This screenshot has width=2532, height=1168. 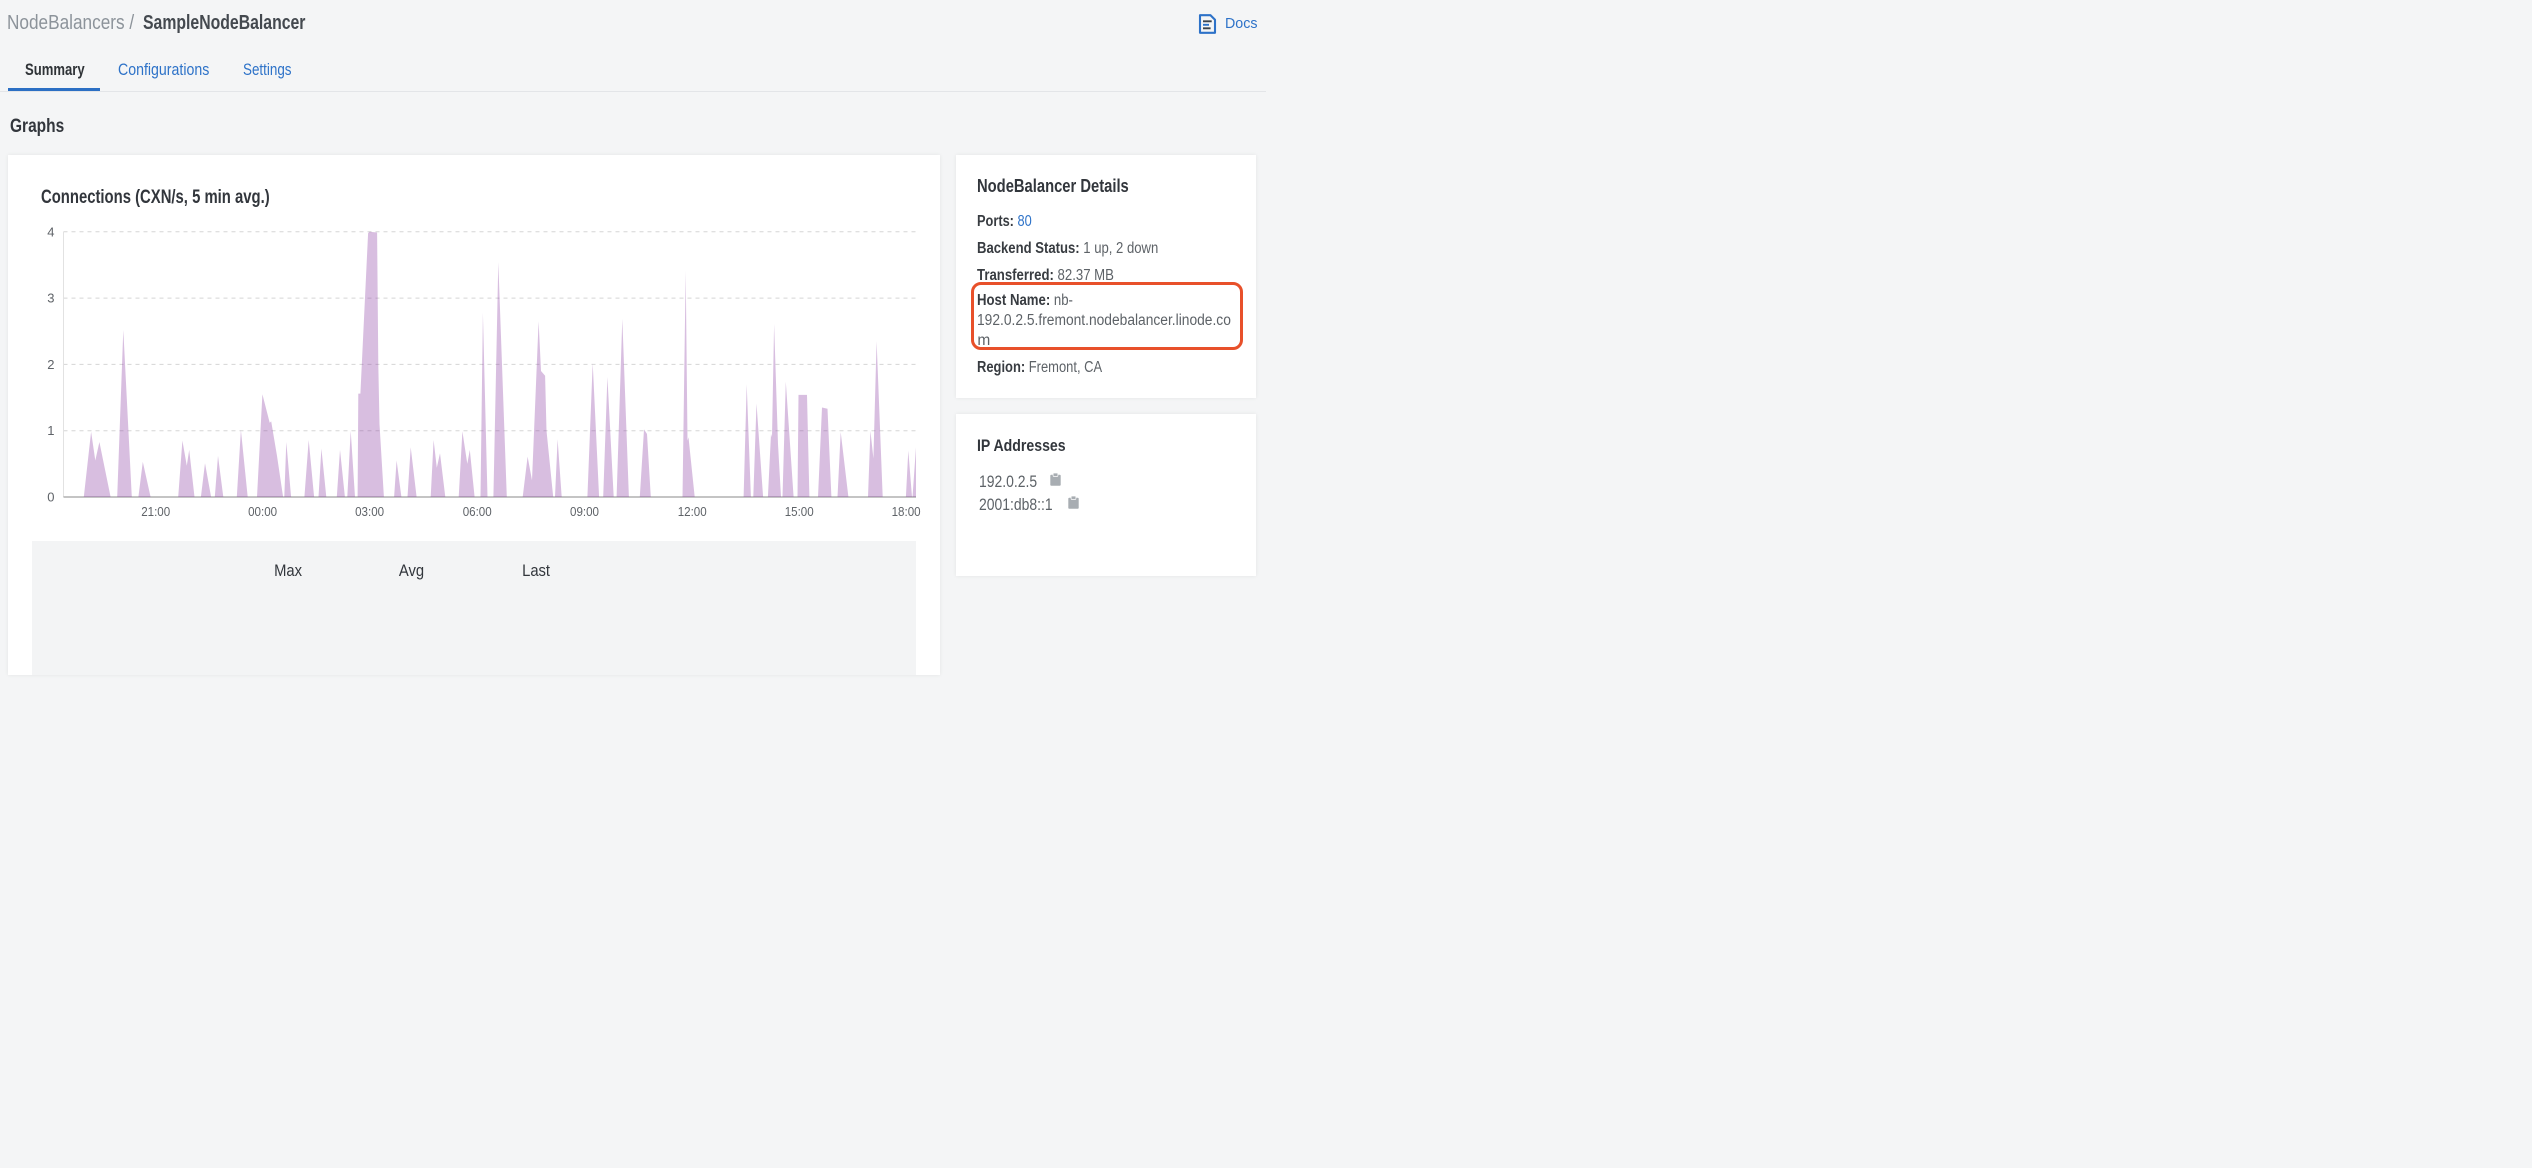 What do you see at coordinates (477, 511) in the screenshot?
I see `svg-text: 06:00` at bounding box center [477, 511].